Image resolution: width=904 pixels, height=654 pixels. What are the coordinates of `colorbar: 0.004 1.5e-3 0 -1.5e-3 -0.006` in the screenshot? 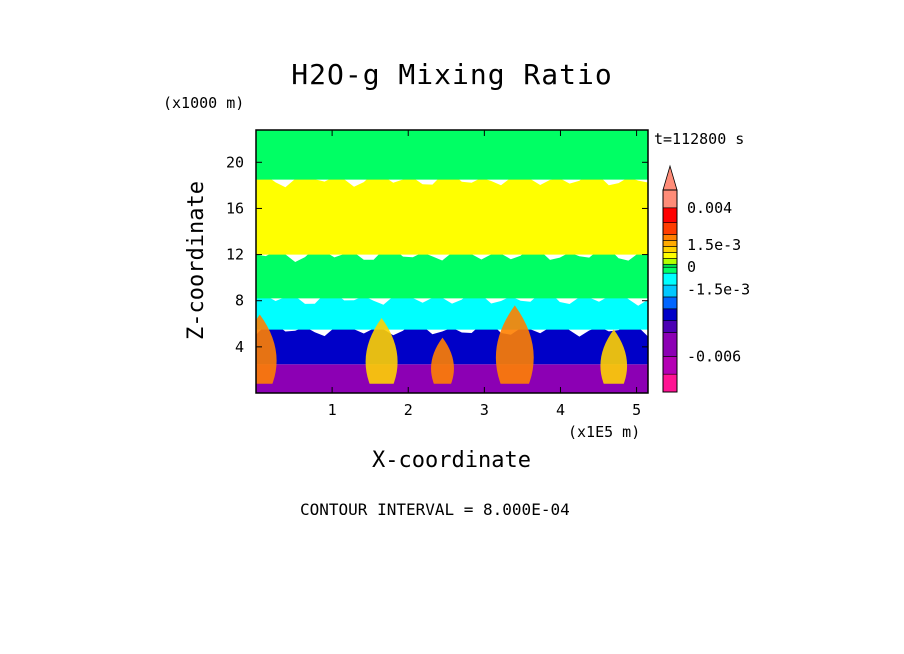 It's located at (706, 278).